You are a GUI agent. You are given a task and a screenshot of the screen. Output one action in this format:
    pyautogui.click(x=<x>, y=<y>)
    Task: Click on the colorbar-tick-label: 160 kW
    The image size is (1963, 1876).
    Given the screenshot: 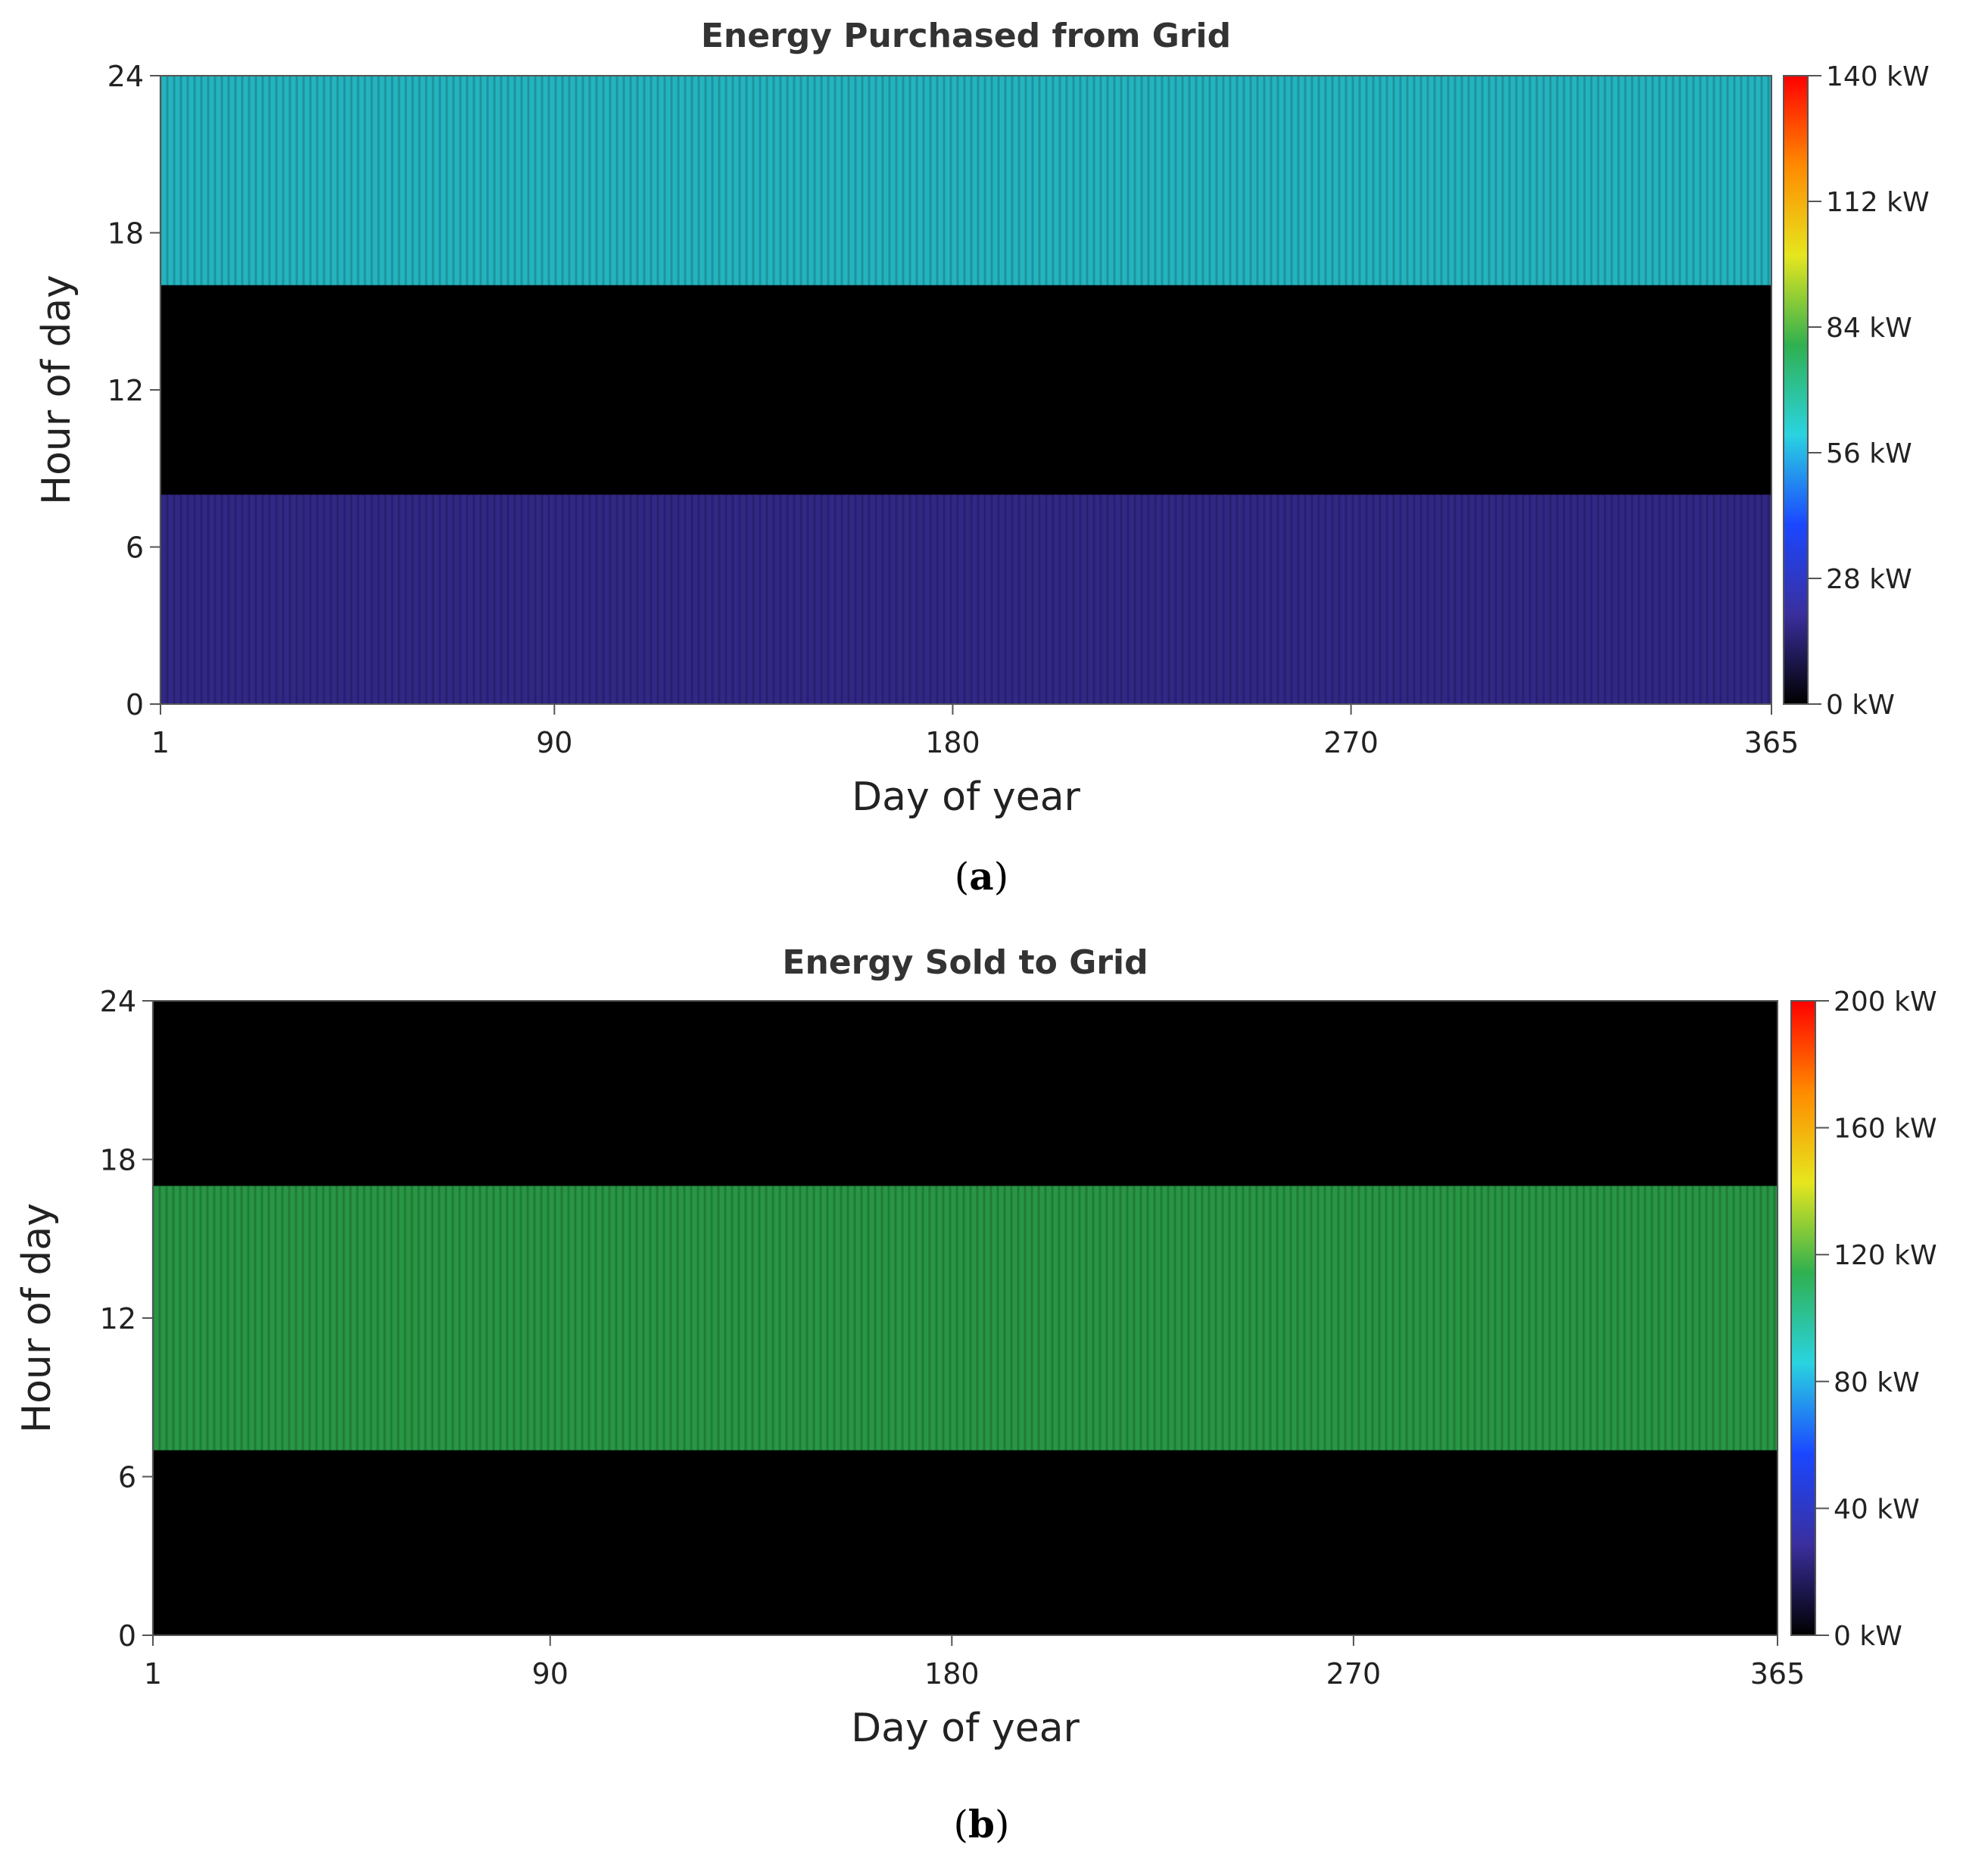 What is the action you would take?
    pyautogui.click(x=1886, y=1129)
    